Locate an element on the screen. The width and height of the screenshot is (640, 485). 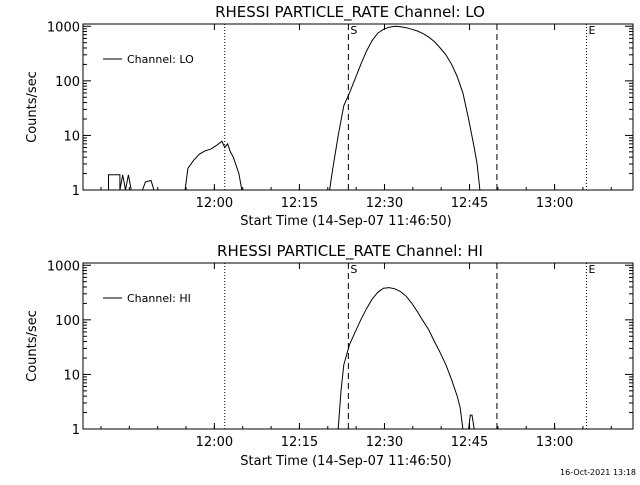
series-group is located at coordinates (406, 358).